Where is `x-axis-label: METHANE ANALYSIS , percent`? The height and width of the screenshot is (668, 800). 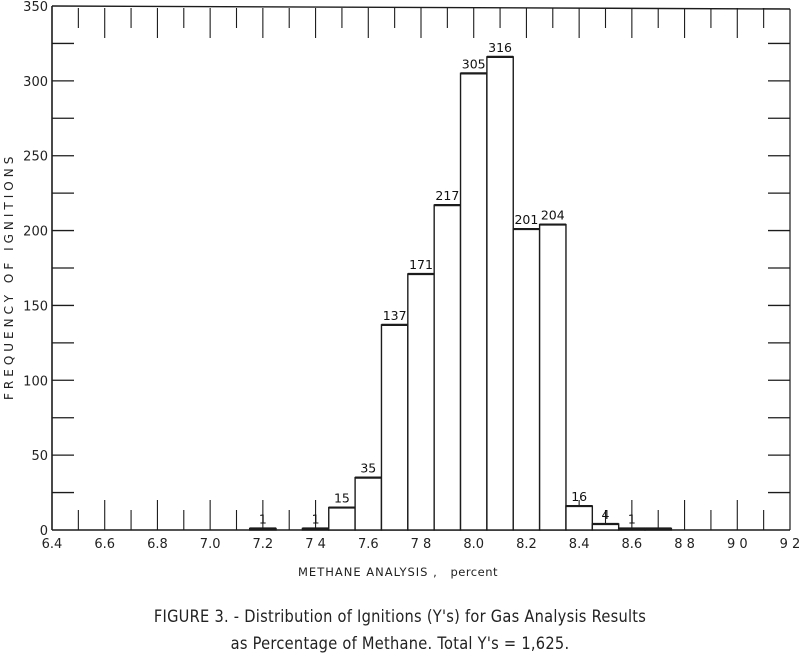
x-axis-label: METHANE ANALYSIS , percent is located at coordinates (398, 572).